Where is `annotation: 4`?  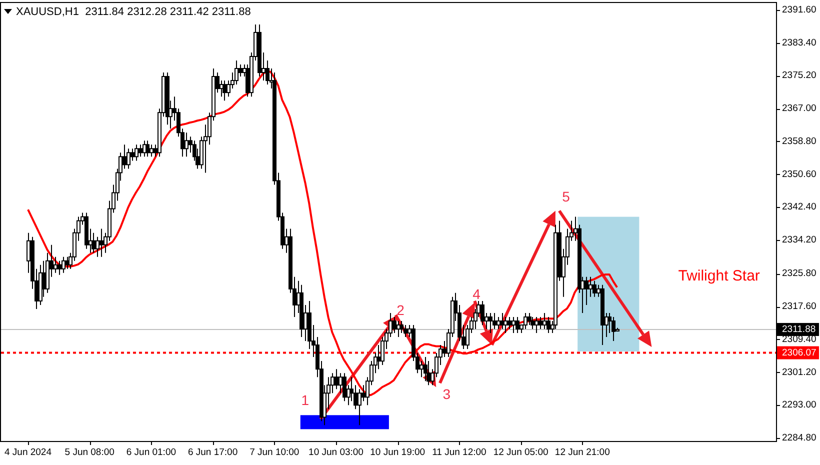 annotation: 4 is located at coordinates (476, 294).